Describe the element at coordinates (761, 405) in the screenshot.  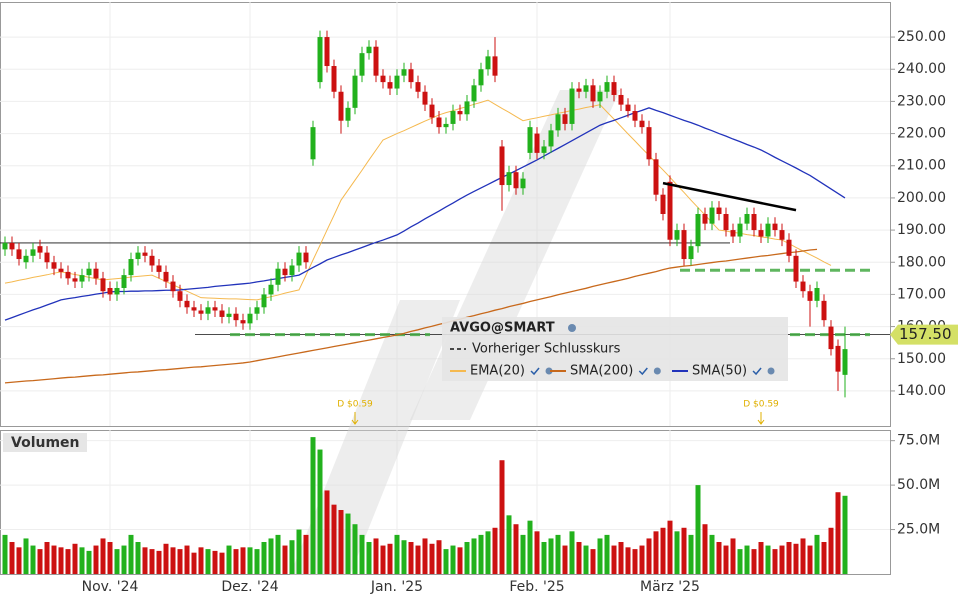
I see `dividend-label: D $0.59` at that location.